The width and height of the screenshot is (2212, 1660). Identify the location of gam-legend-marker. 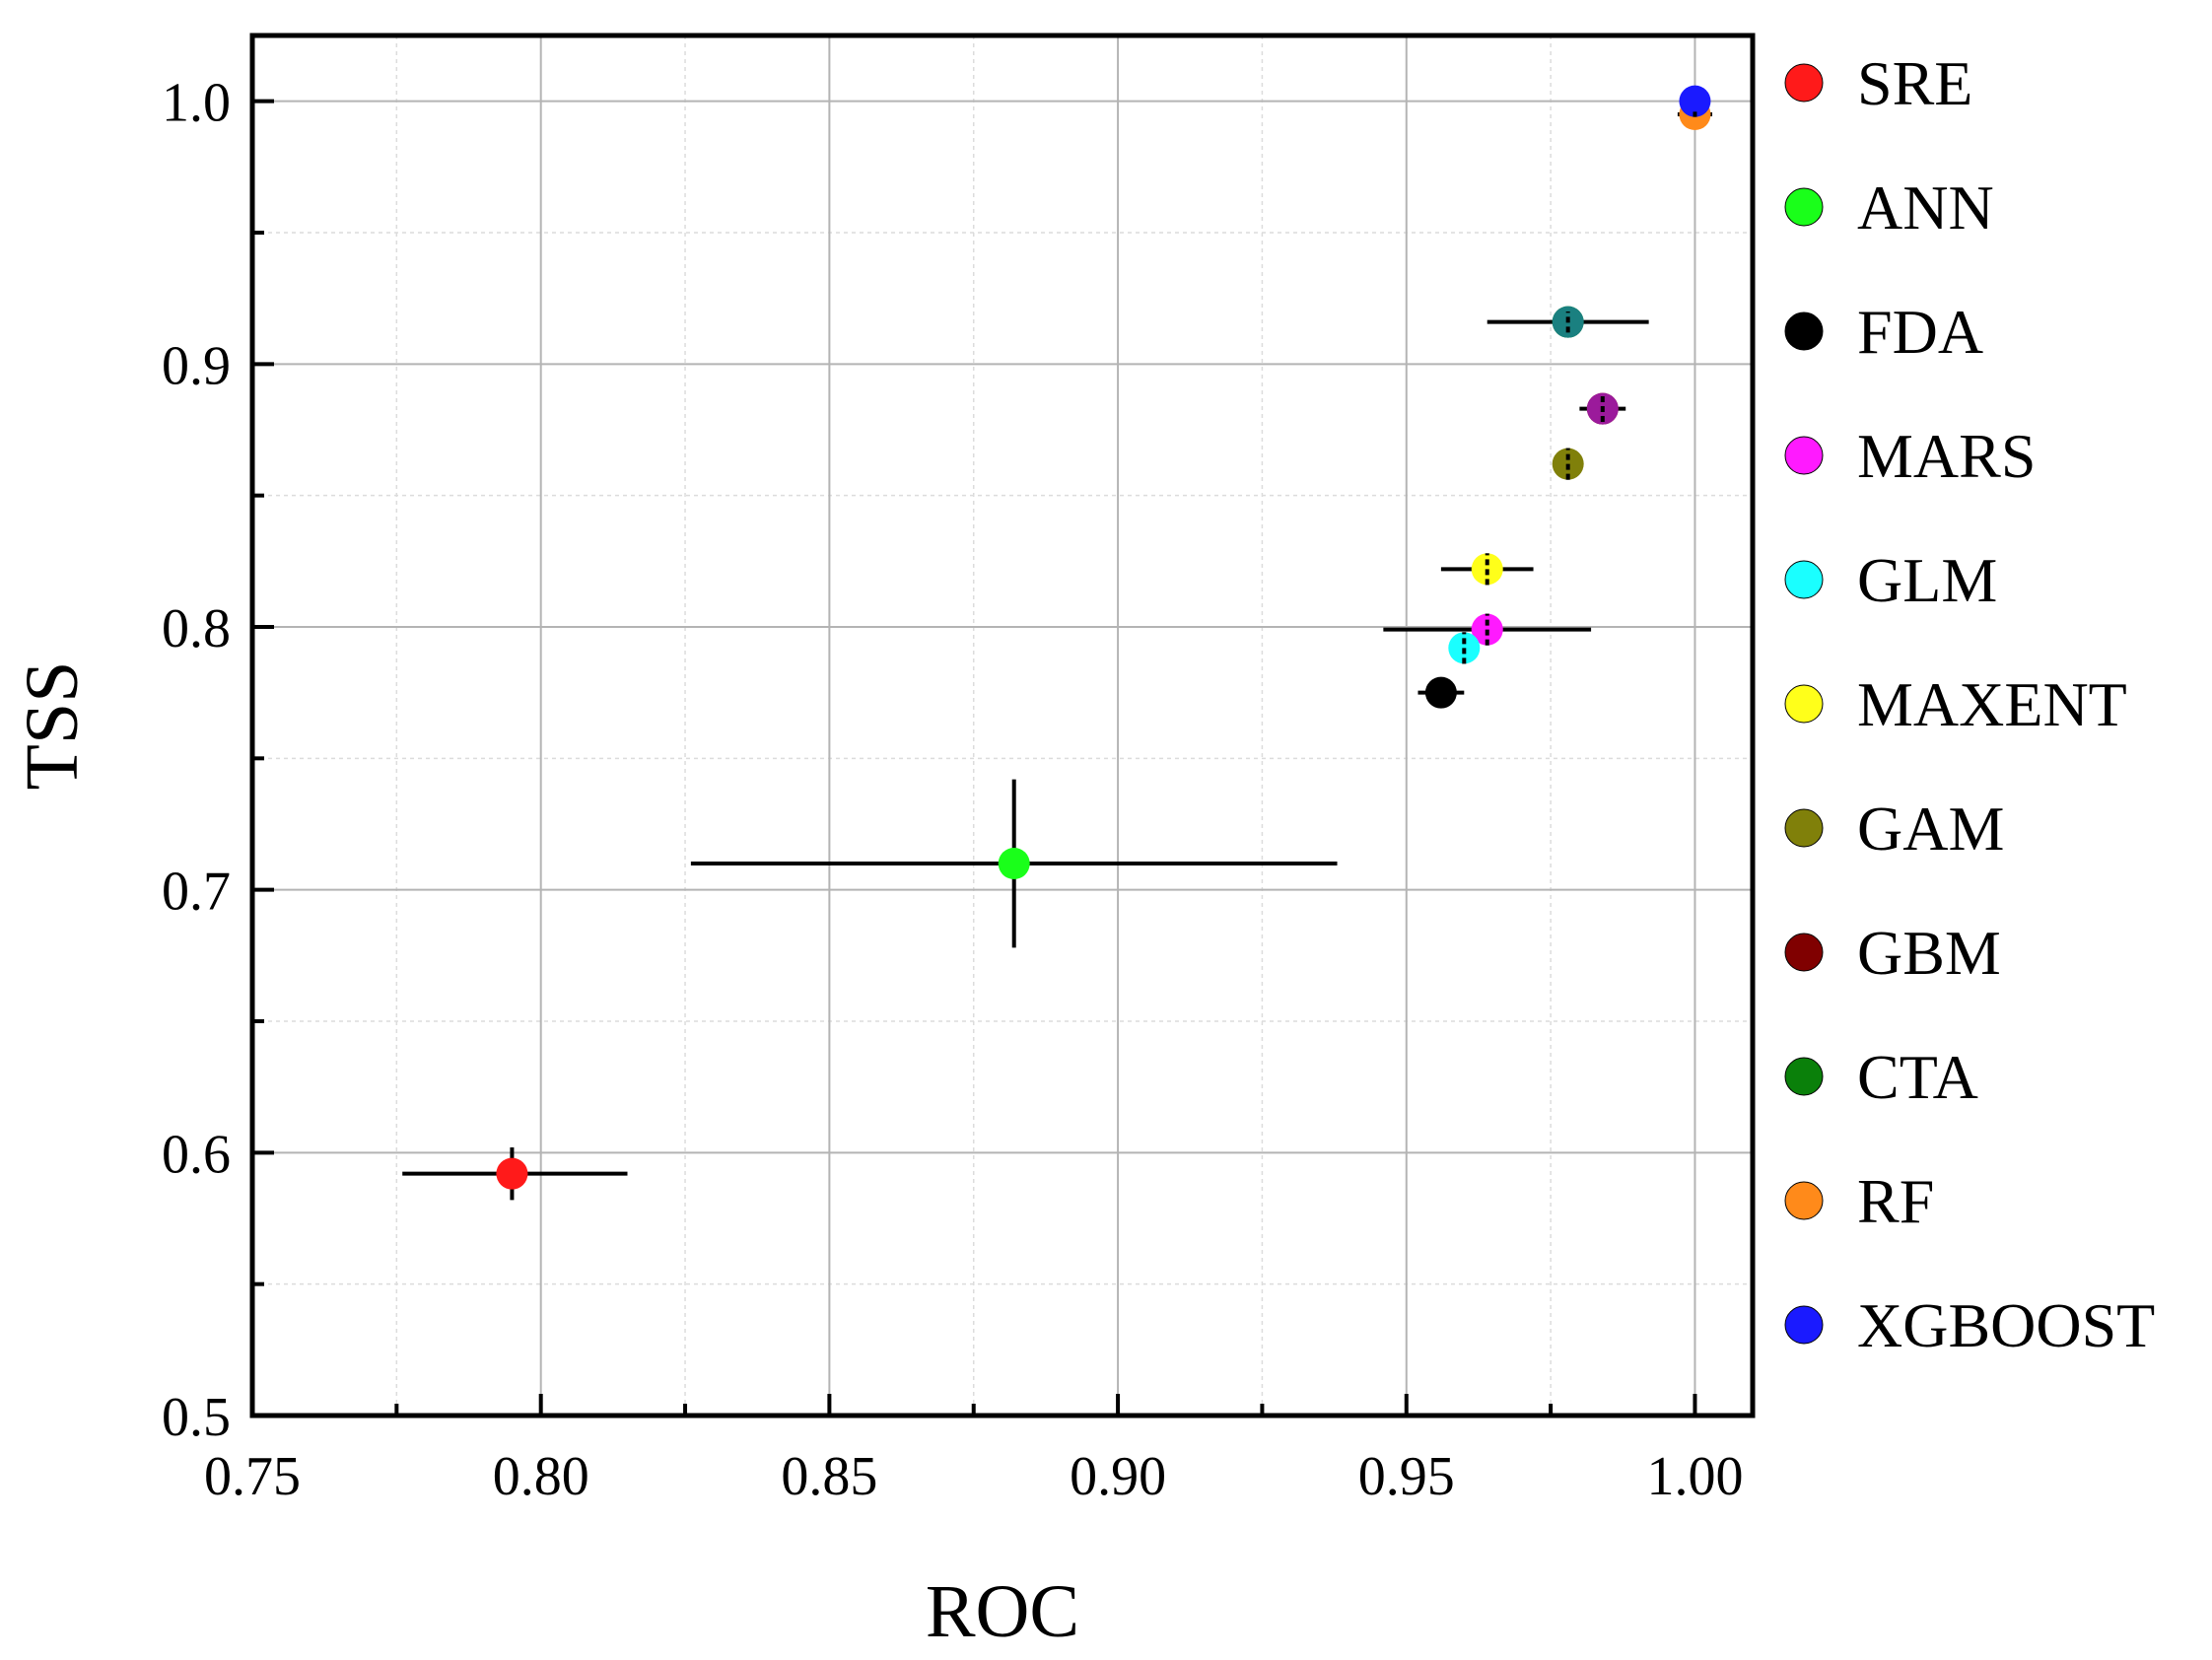
(1804, 828).